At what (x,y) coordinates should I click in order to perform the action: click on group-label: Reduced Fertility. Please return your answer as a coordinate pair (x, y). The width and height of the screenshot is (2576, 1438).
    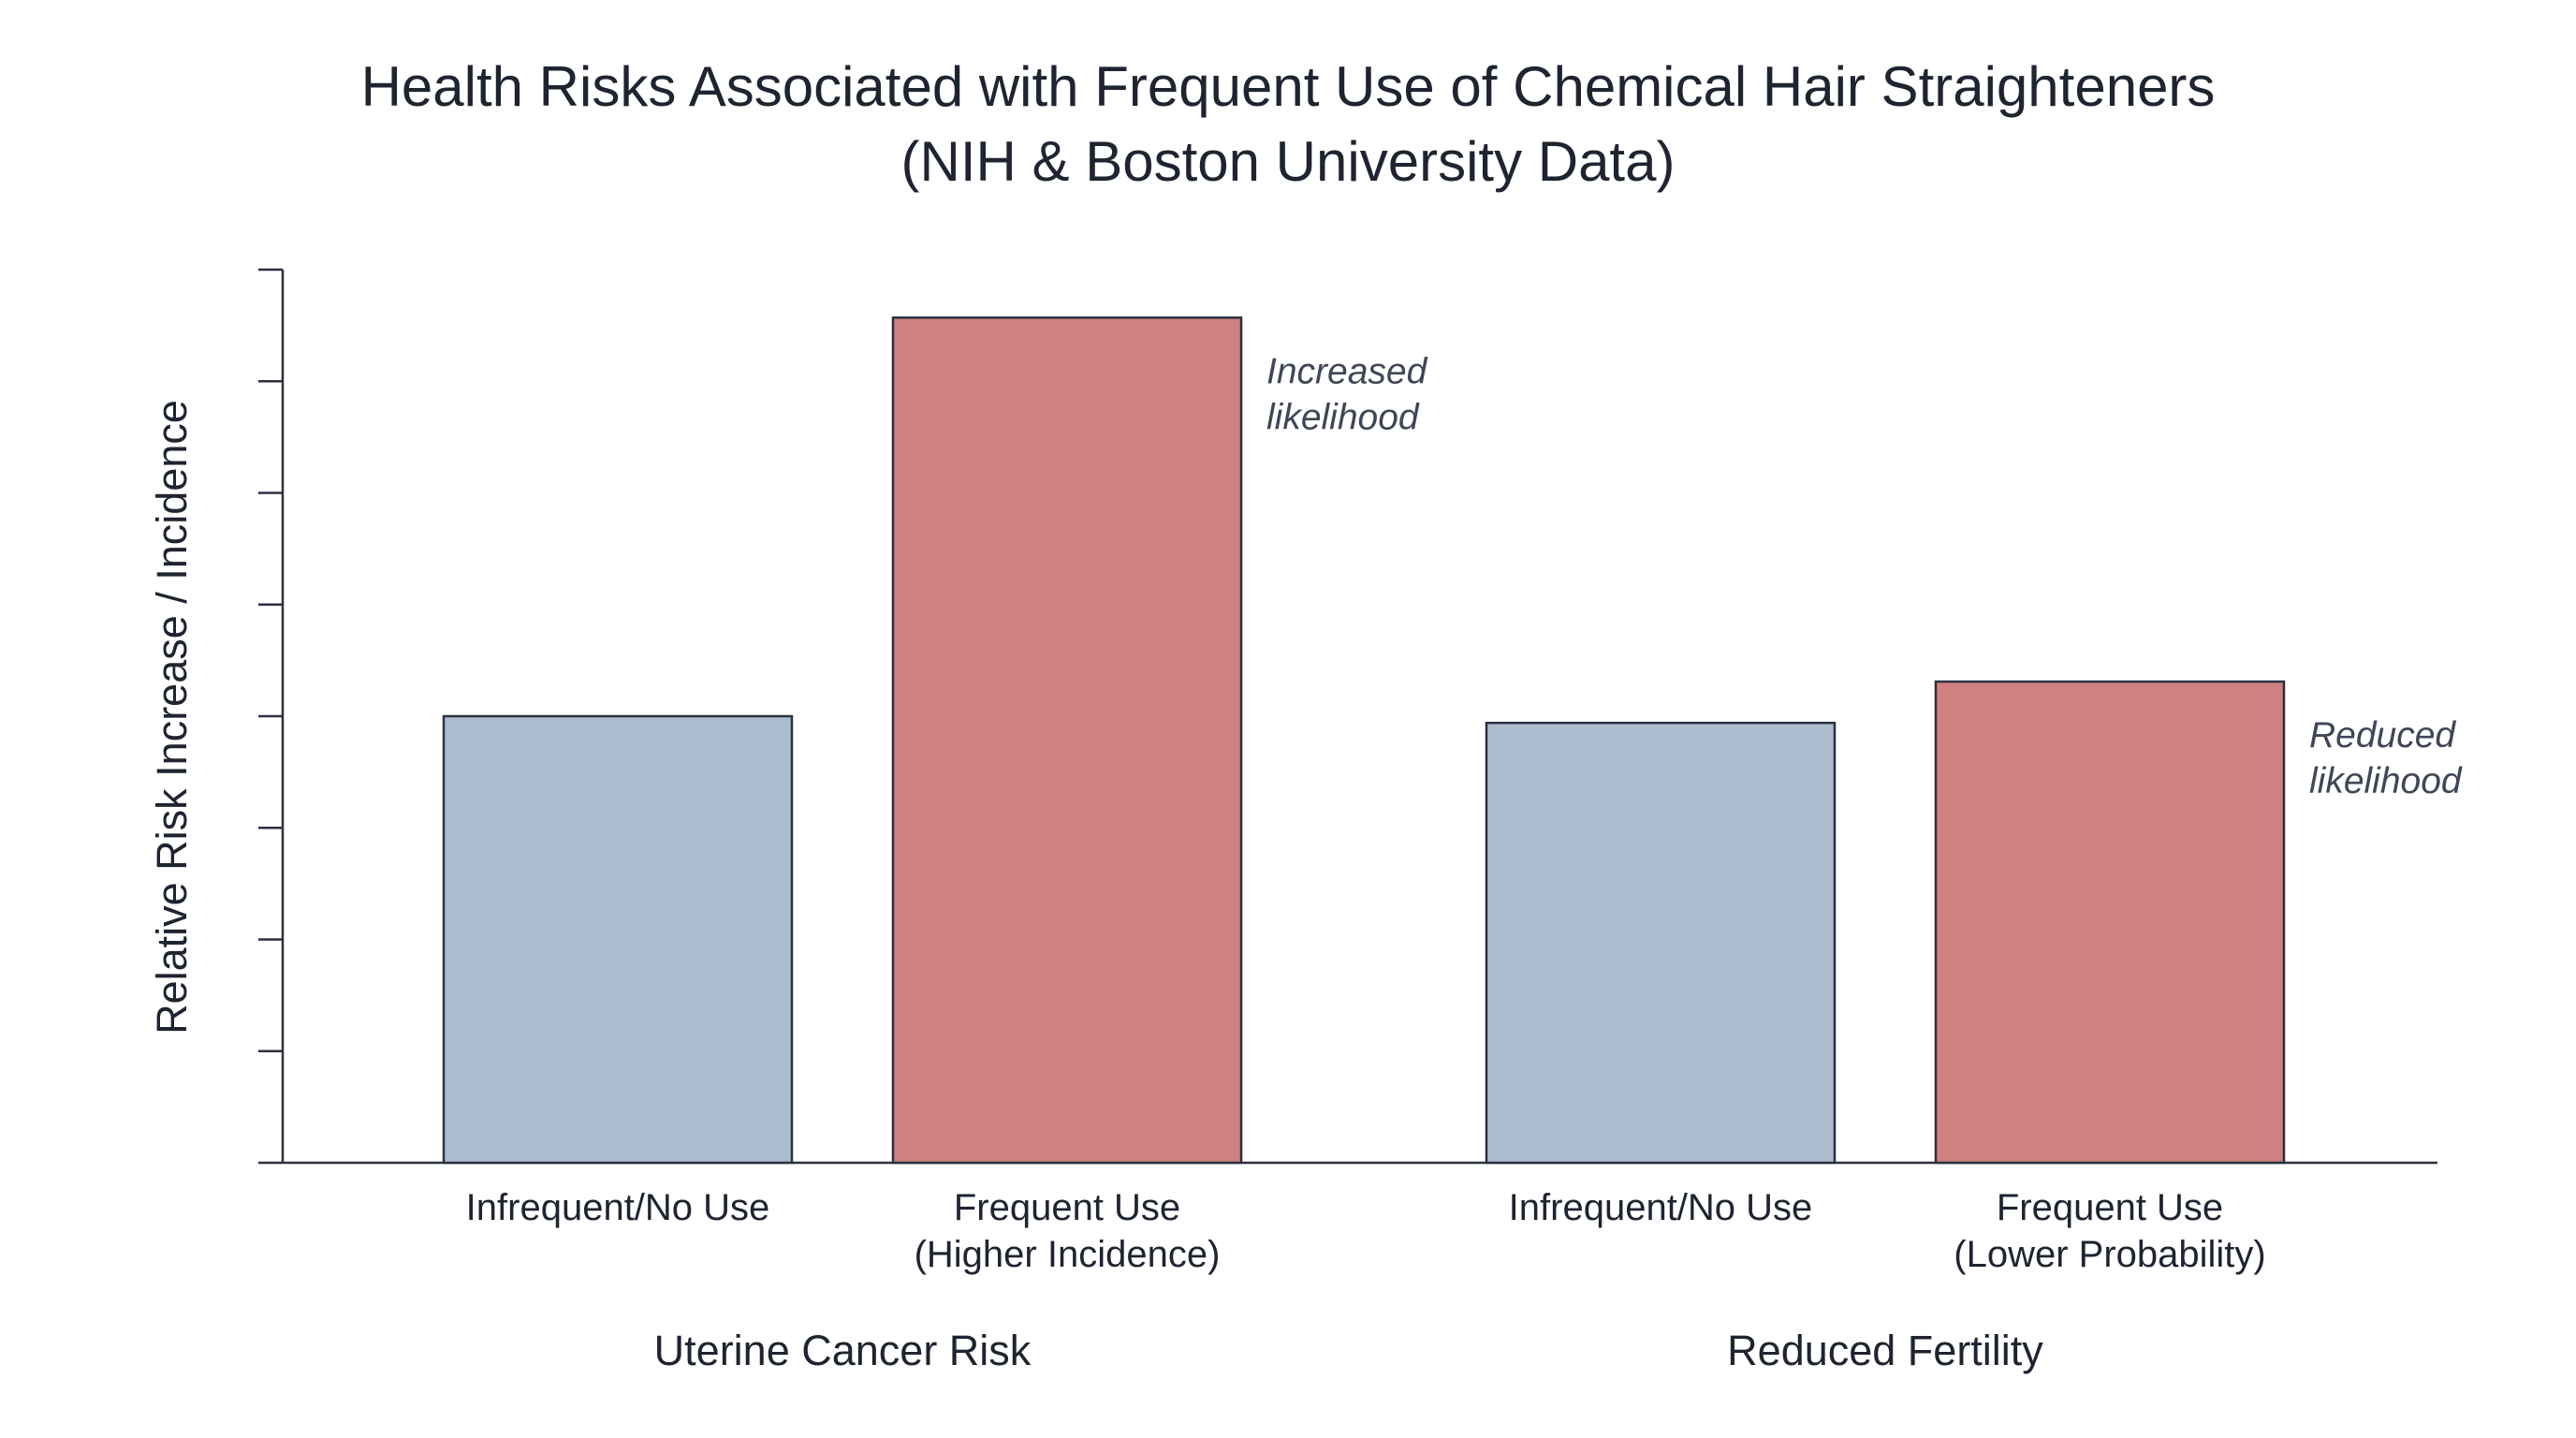
    Looking at the image, I should click on (1885, 1350).